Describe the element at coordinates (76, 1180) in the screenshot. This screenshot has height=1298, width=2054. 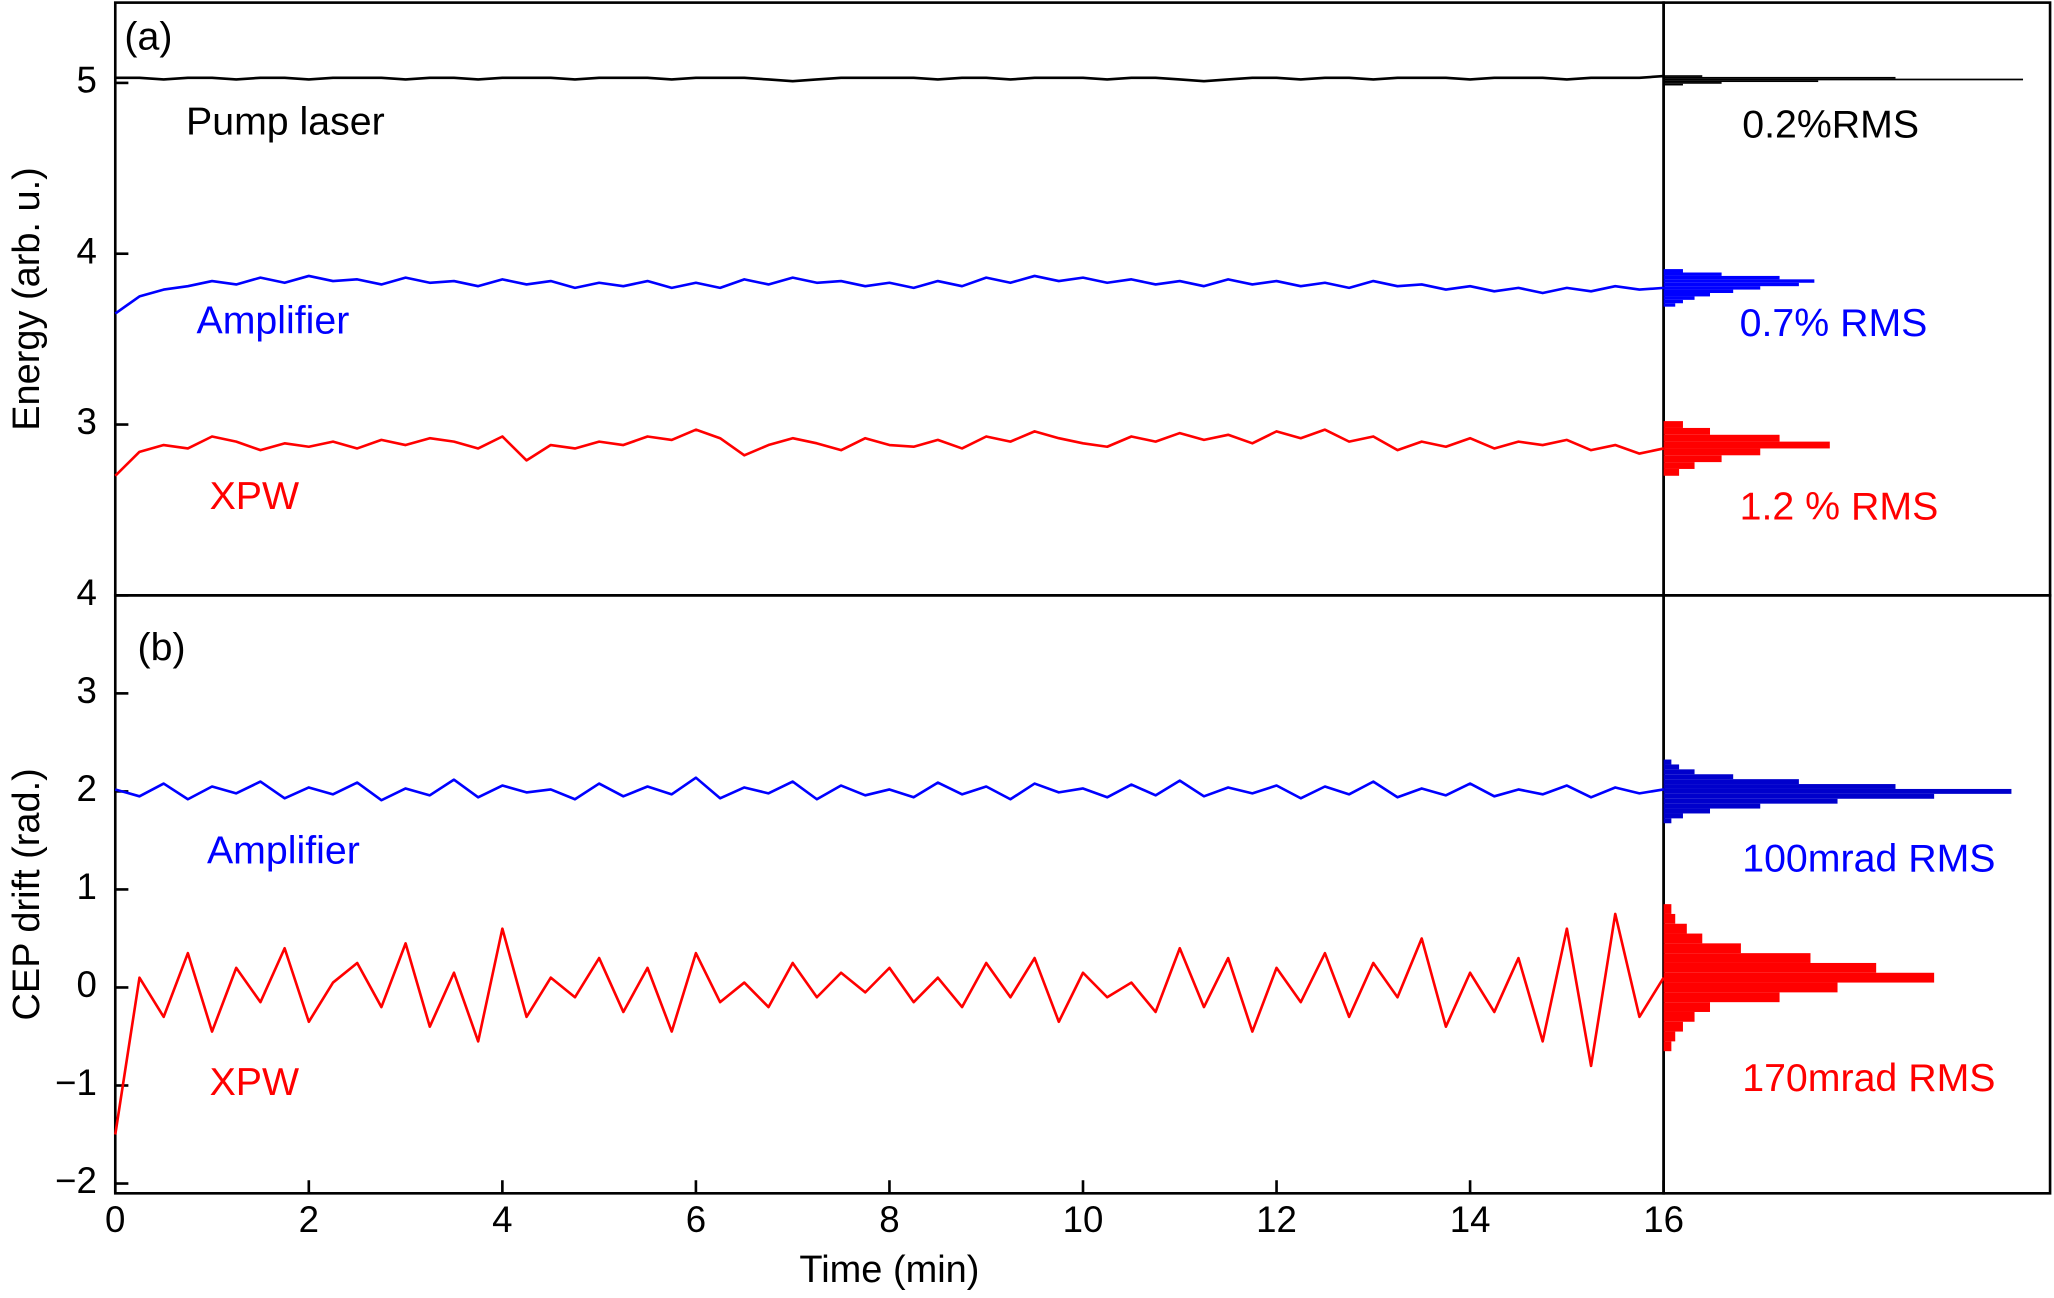
I see `y-tick-label: −2` at that location.